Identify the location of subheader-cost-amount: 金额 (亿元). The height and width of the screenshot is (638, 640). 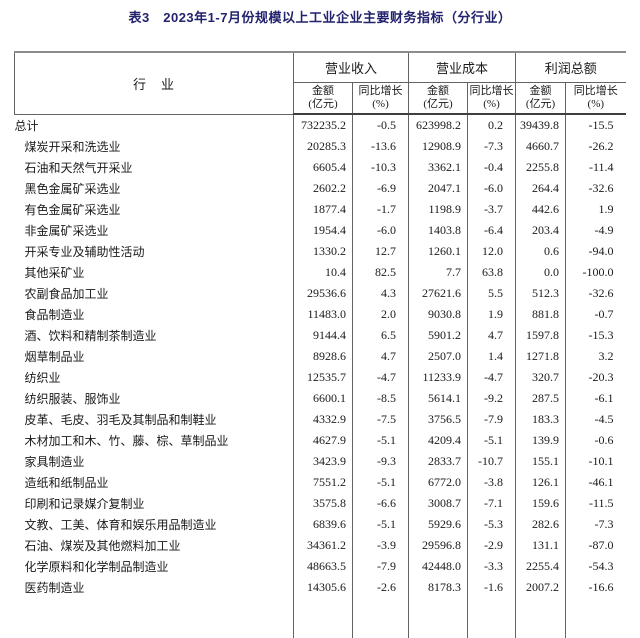
(438, 98).